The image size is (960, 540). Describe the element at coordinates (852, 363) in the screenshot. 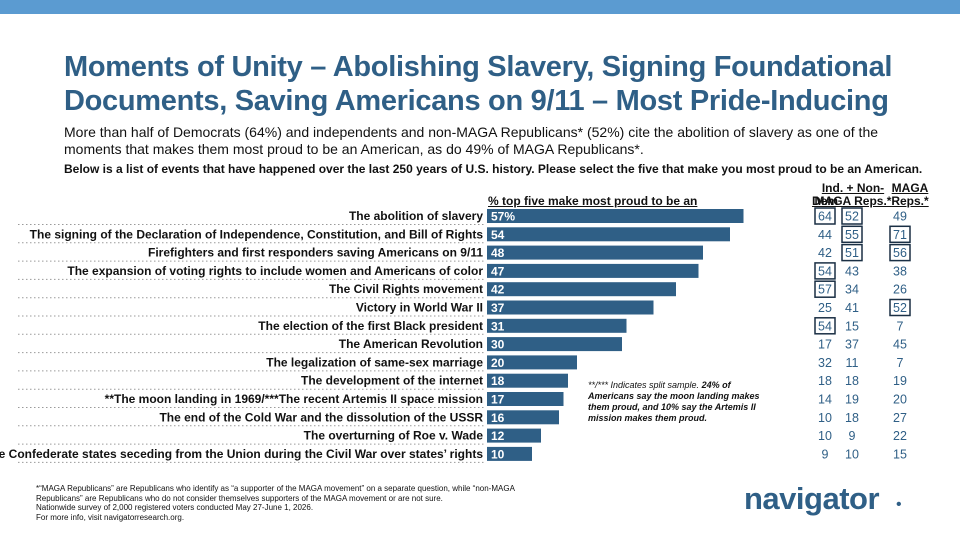

I see `subgroup-value: 11` at that location.